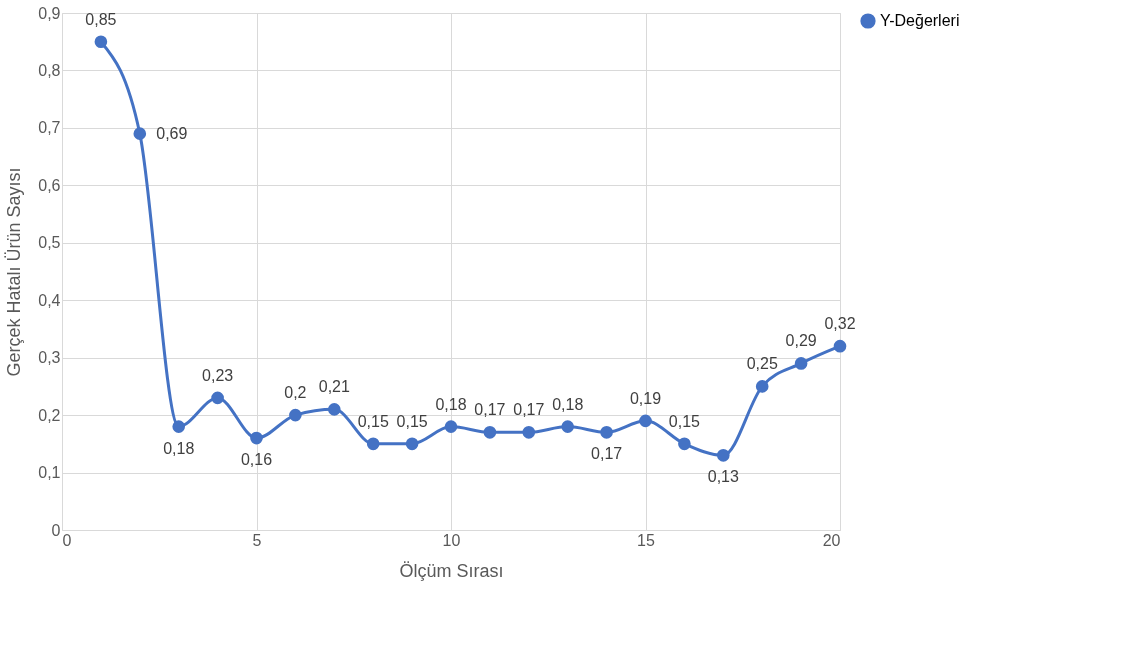 Image resolution: width=1141 pixels, height=663 pixels. What do you see at coordinates (831, 540) in the screenshot?
I see `x-tick-label: 20` at bounding box center [831, 540].